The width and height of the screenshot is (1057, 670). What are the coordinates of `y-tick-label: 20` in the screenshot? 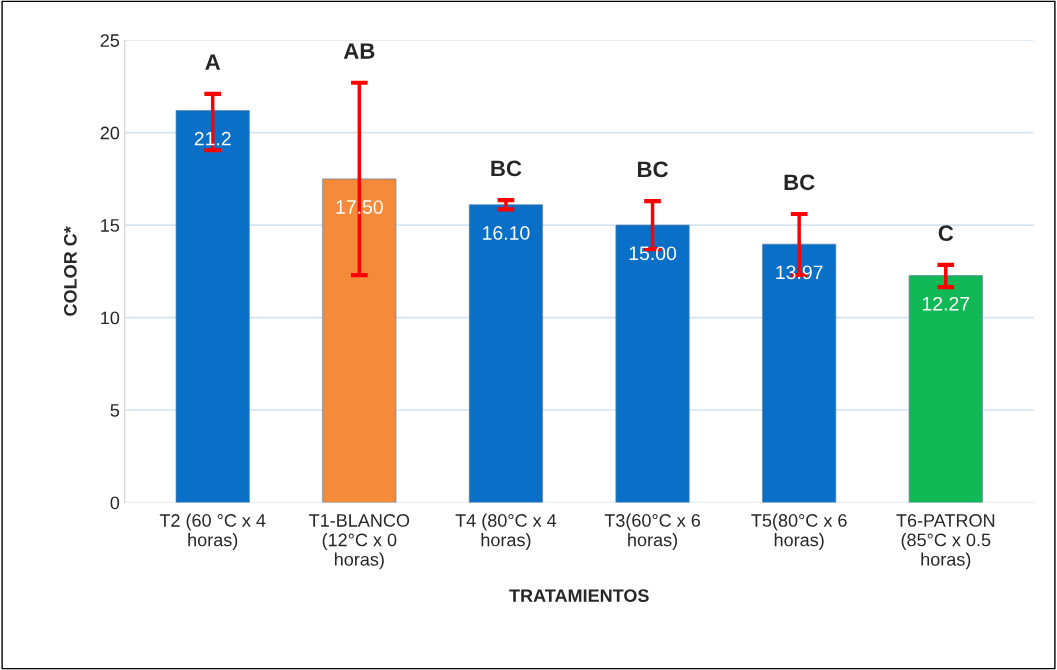 It's located at (110, 133).